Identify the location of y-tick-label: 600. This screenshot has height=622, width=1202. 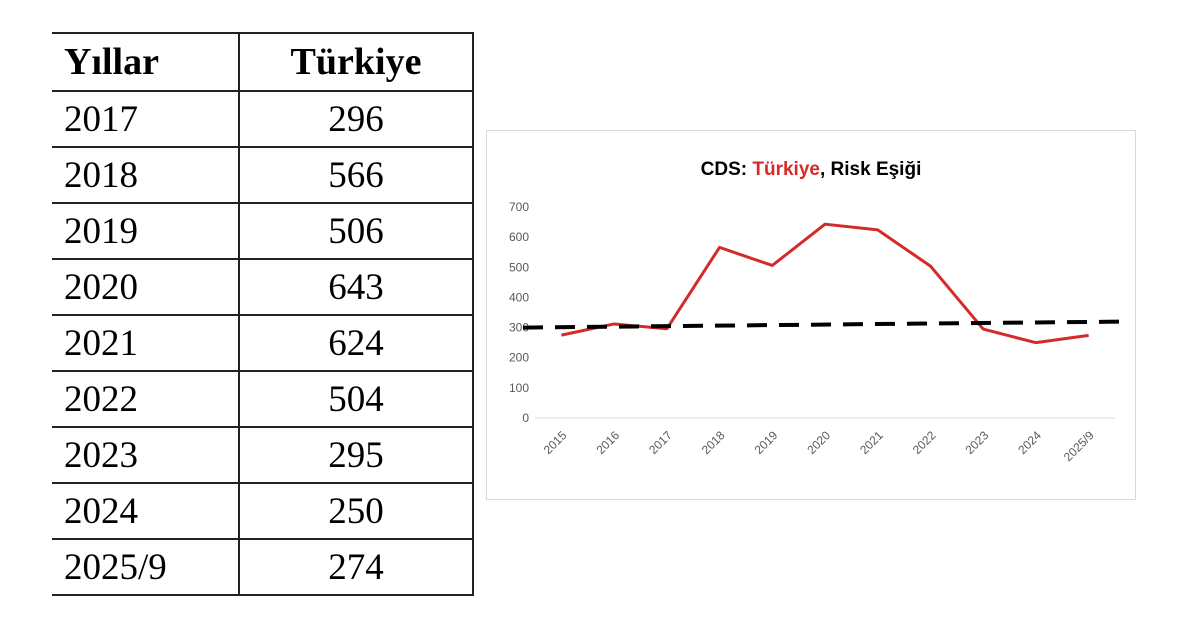
(519, 237).